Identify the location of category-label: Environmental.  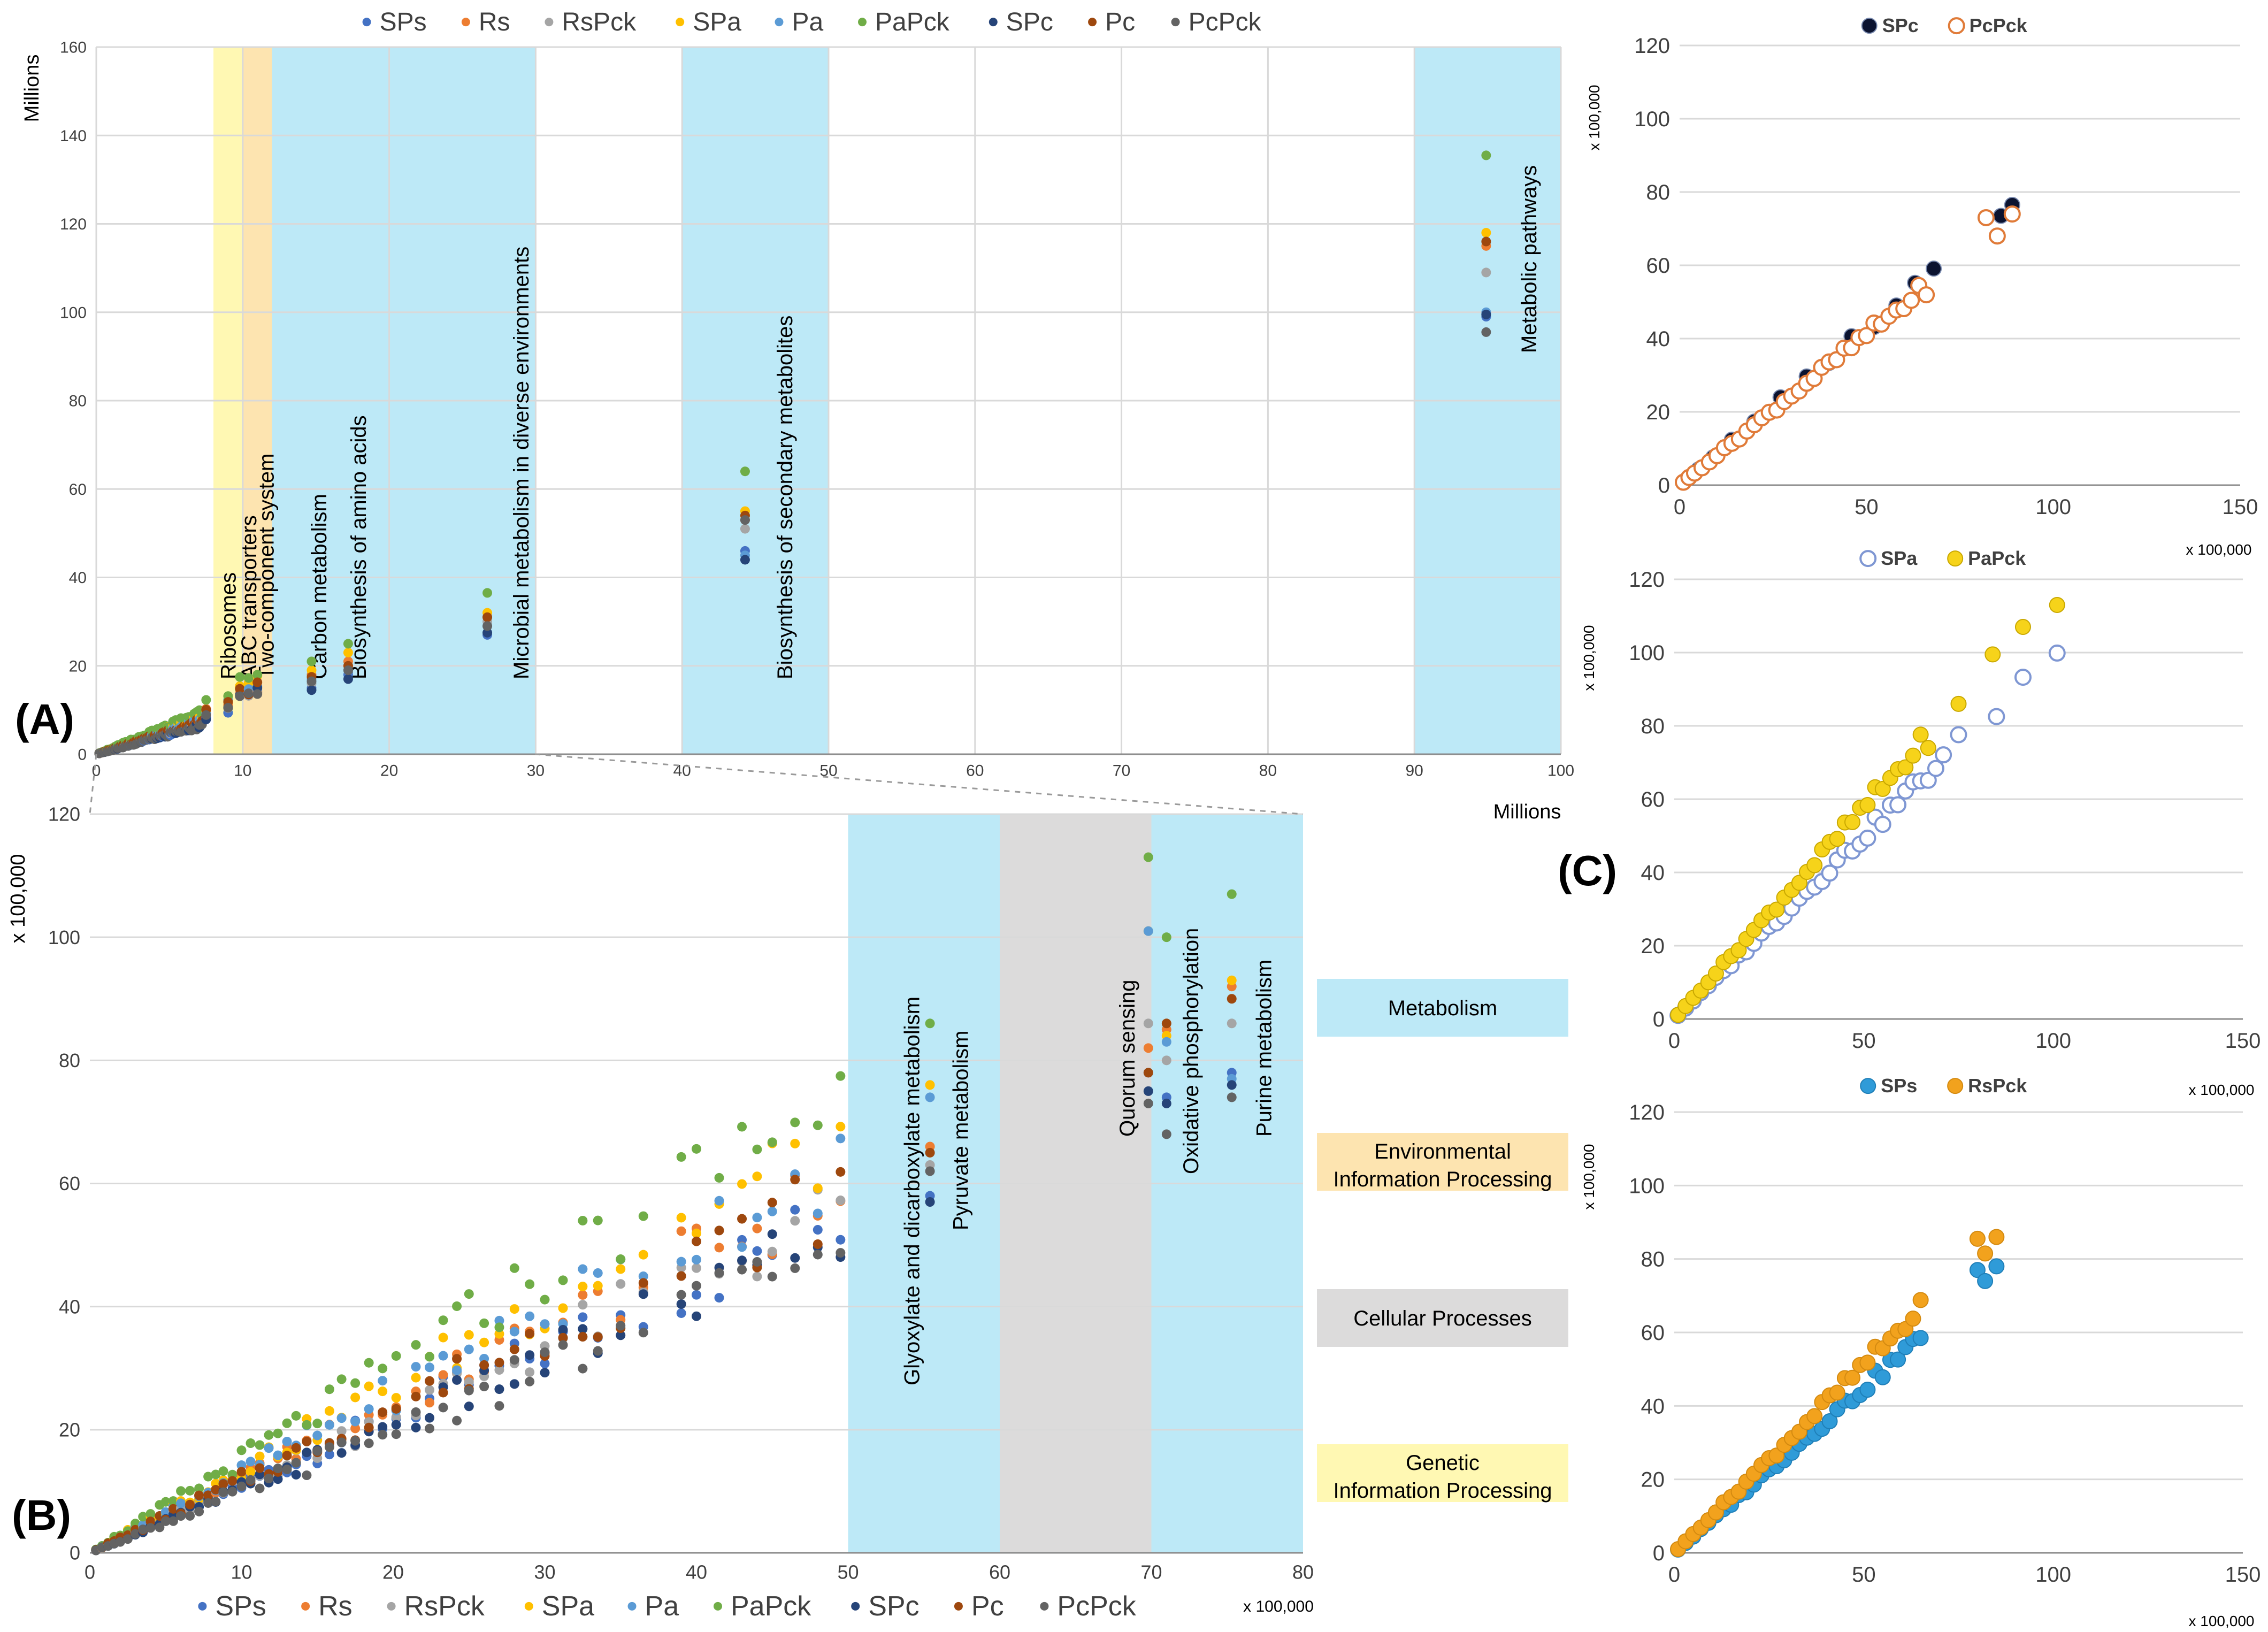
(1443, 1151).